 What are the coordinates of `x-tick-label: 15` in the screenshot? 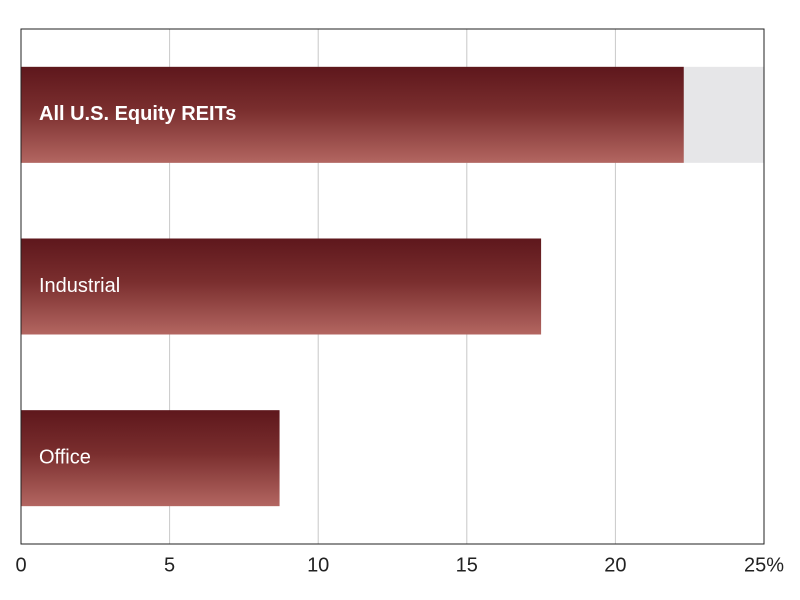 It's located at (467, 565).